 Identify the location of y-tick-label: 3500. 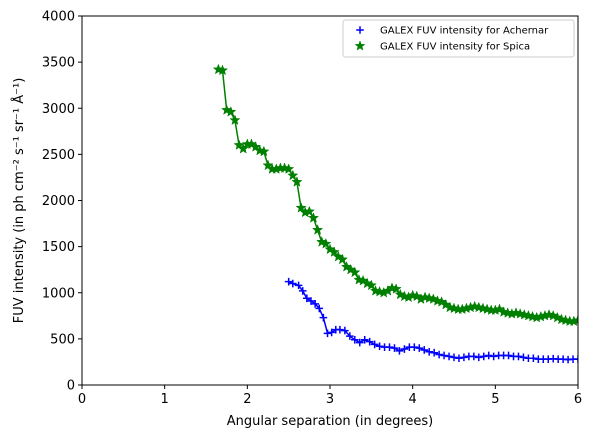
(58, 63).